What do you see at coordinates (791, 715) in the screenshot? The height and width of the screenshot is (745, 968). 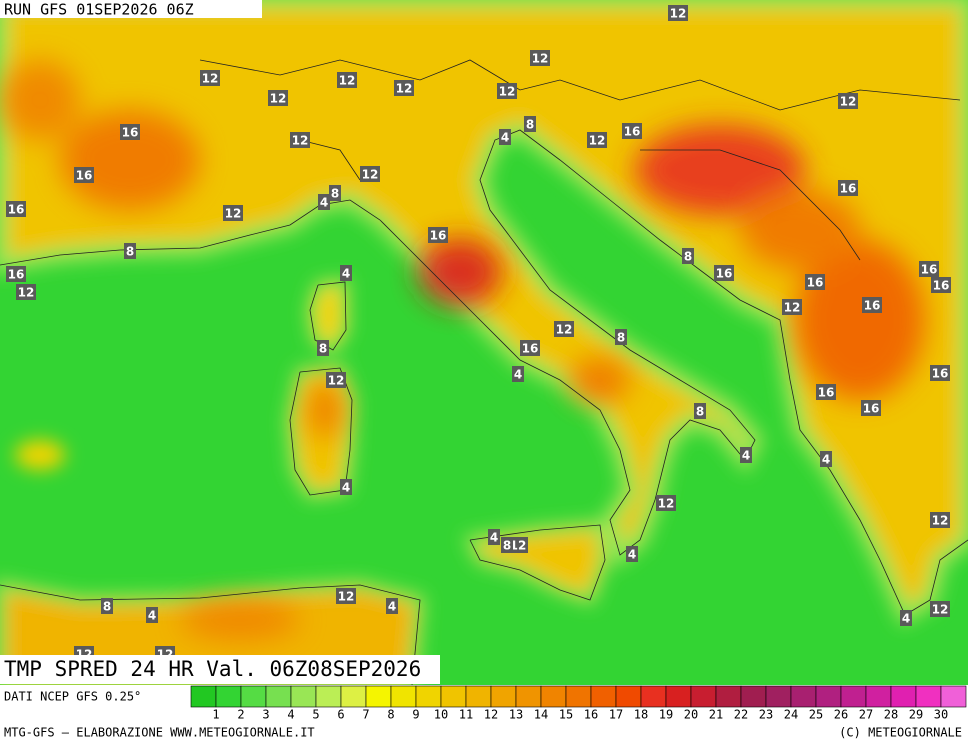 I see `colorbar-label: 24` at bounding box center [791, 715].